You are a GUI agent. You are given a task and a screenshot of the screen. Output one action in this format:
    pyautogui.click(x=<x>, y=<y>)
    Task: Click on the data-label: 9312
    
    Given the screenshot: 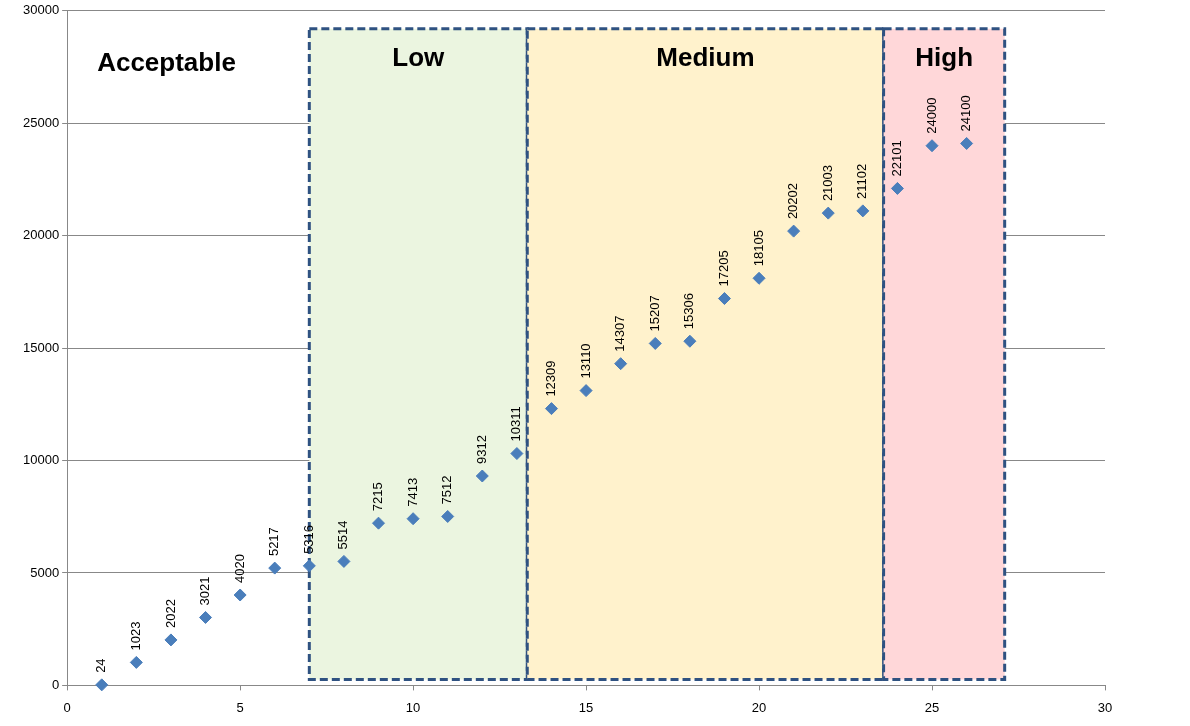 What is the action you would take?
    pyautogui.click(x=481, y=449)
    